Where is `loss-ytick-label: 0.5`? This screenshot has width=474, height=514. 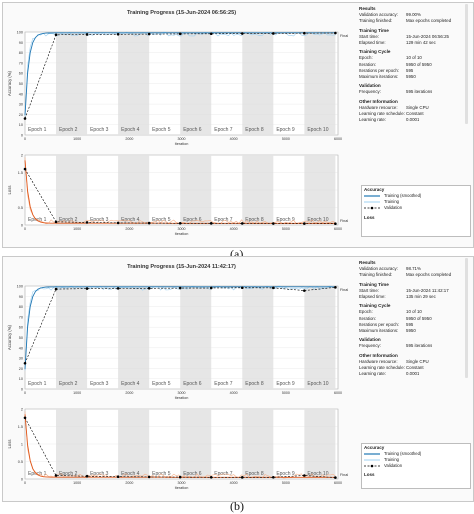 loss-ytick-label: 0.5 is located at coordinates (20, 462).